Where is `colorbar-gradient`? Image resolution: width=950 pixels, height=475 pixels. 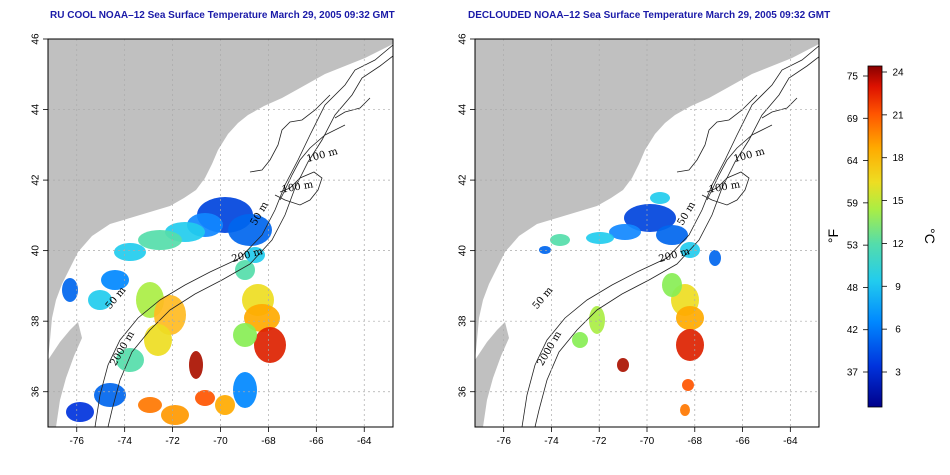
colorbar-gradient is located at coordinates (875, 236).